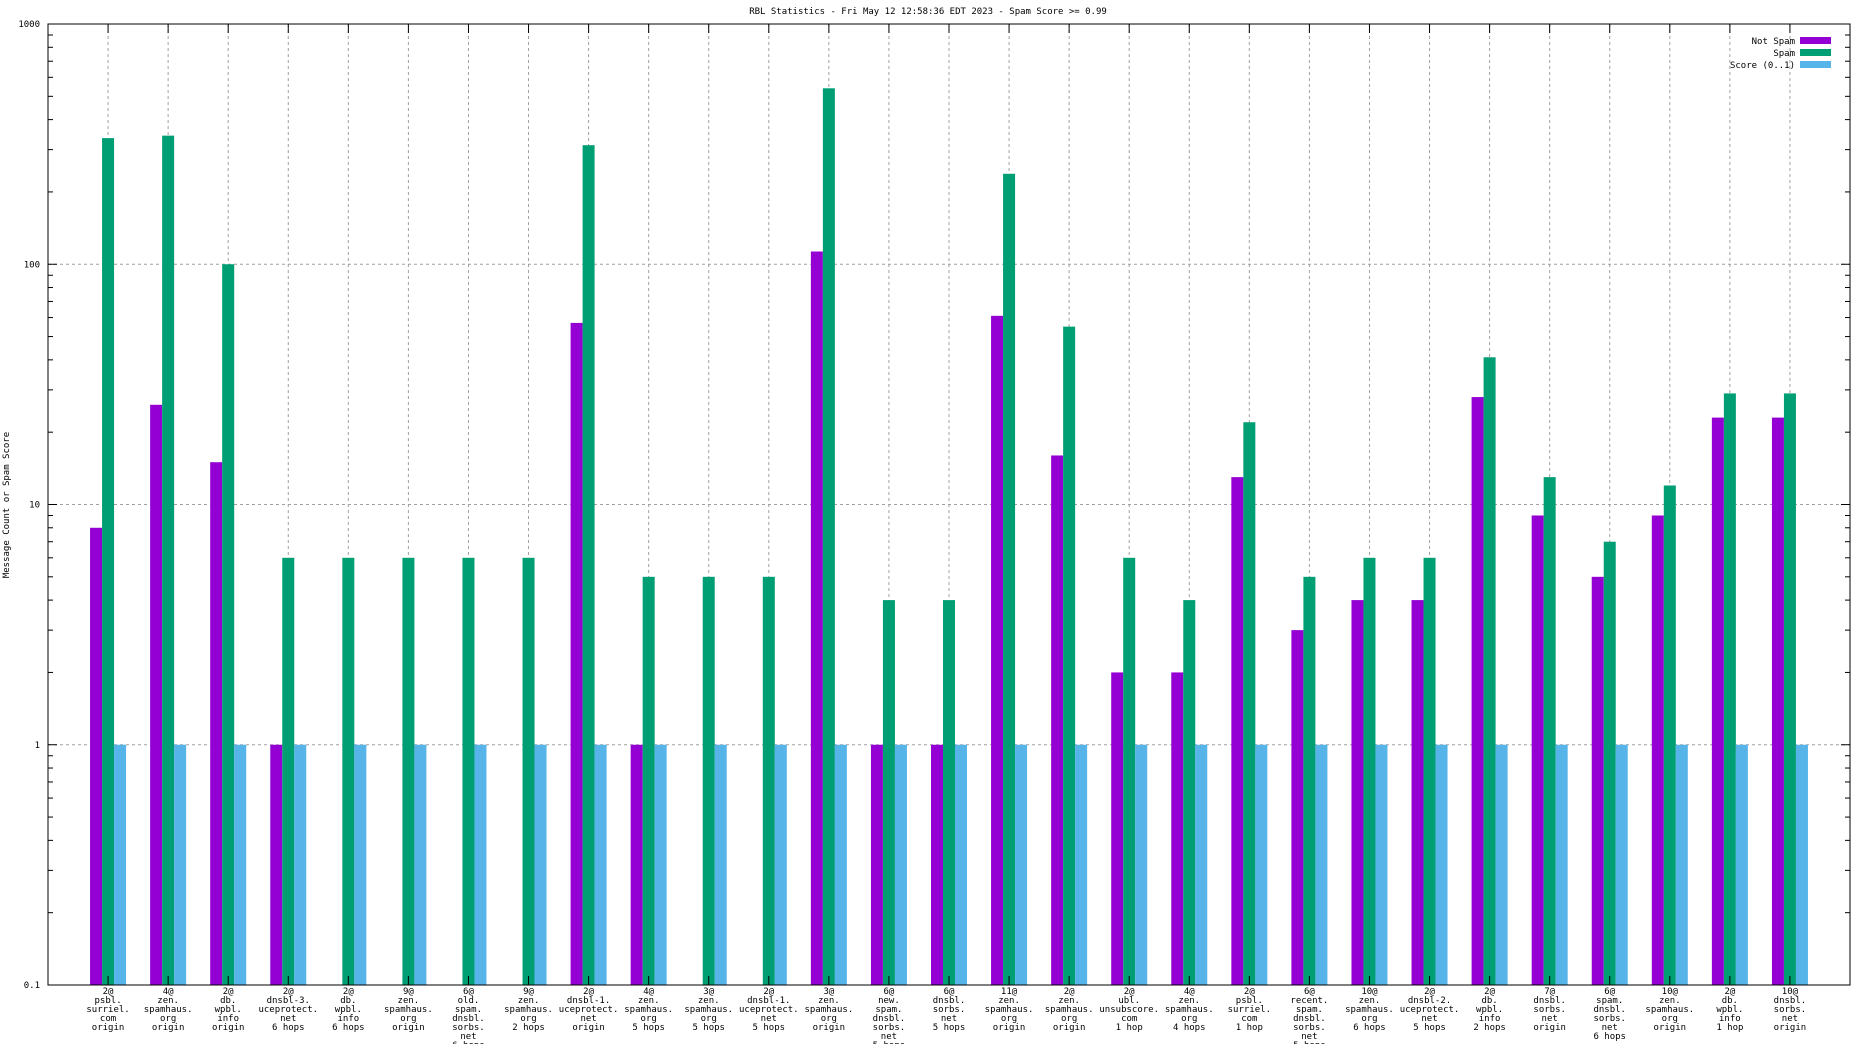 This screenshot has width=1856, height=1044. What do you see at coordinates (1790, 1010) in the screenshot?
I see `x-tick-label: 10@ dnsbl. sorbs. net origin` at bounding box center [1790, 1010].